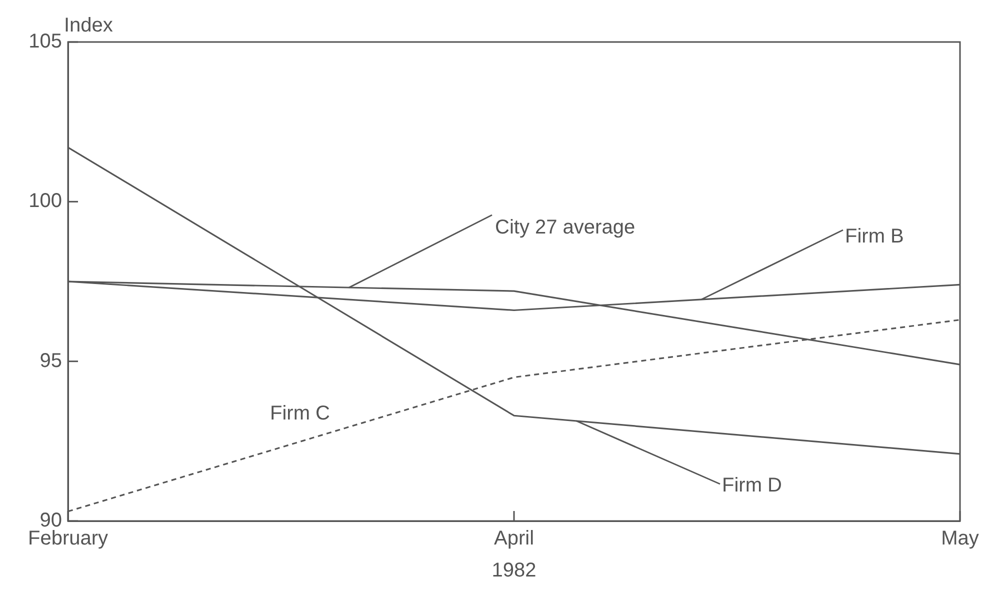 The height and width of the screenshot is (591, 994). What do you see at coordinates (45, 41) in the screenshot?
I see `y-tick-label: 105` at bounding box center [45, 41].